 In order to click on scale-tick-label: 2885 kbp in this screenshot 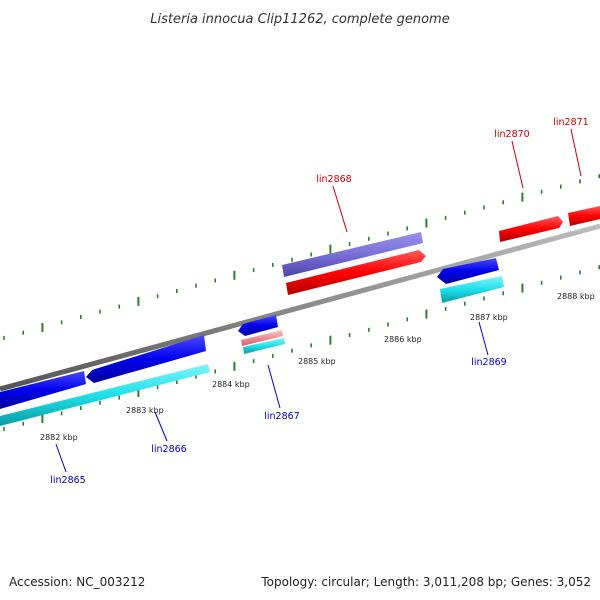, I will do `click(317, 361)`.